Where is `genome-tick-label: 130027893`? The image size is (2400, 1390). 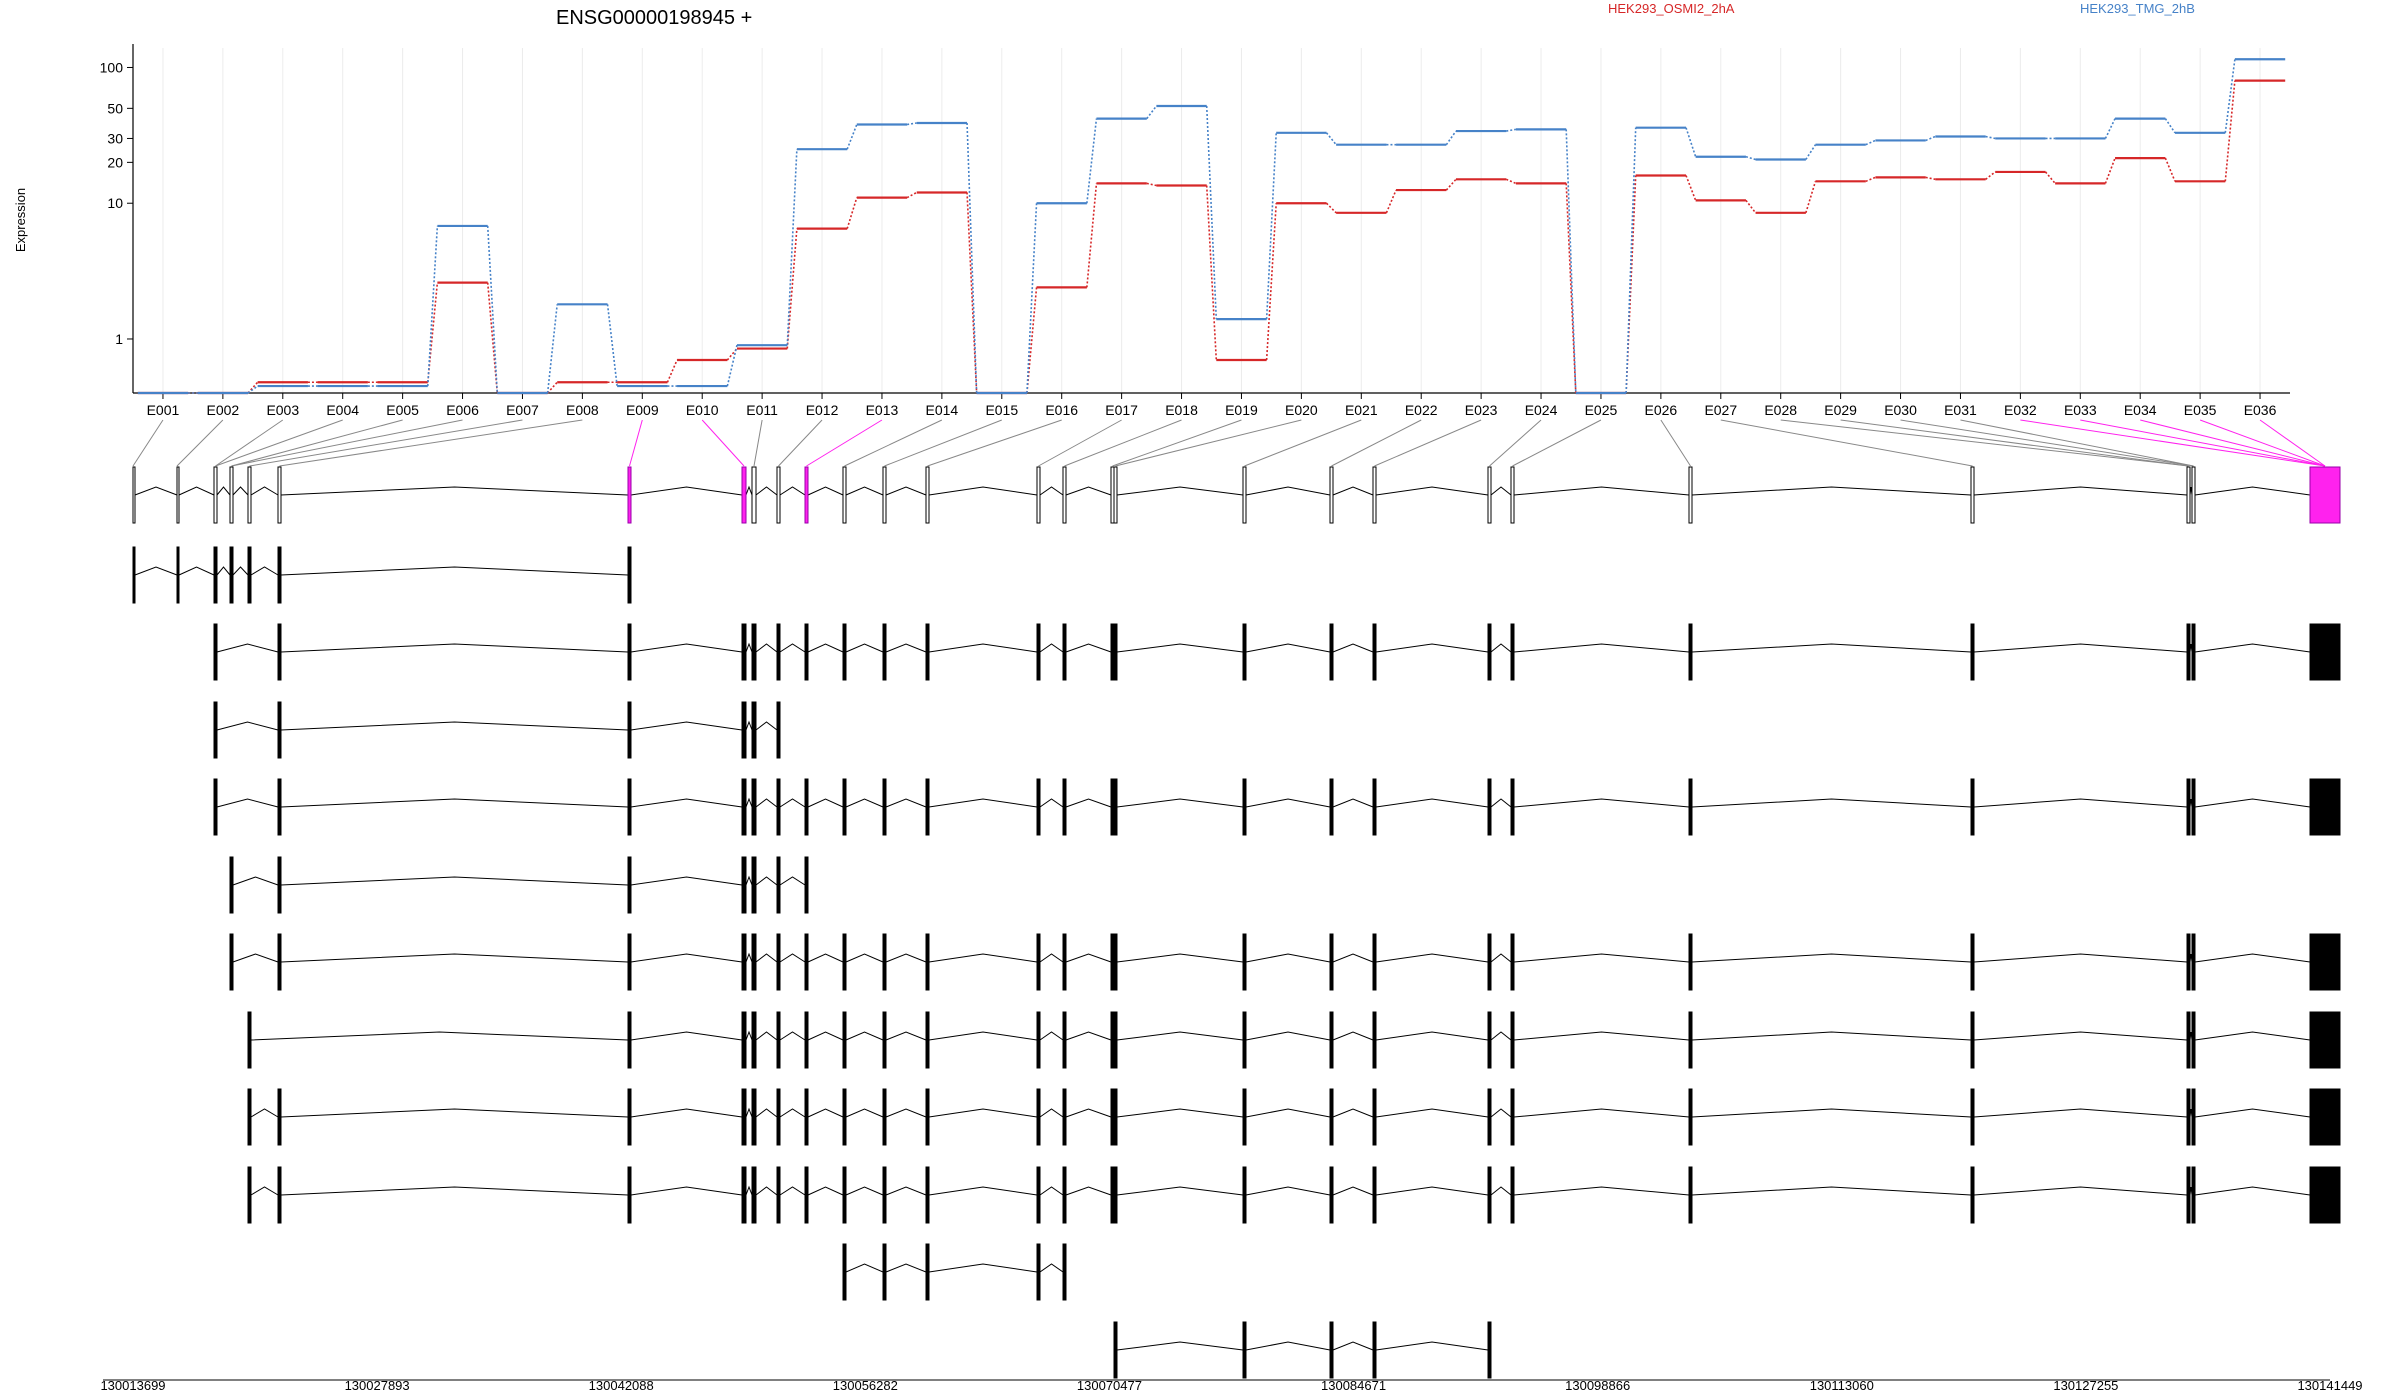
genome-tick-label: 130027893 is located at coordinates (377, 1384).